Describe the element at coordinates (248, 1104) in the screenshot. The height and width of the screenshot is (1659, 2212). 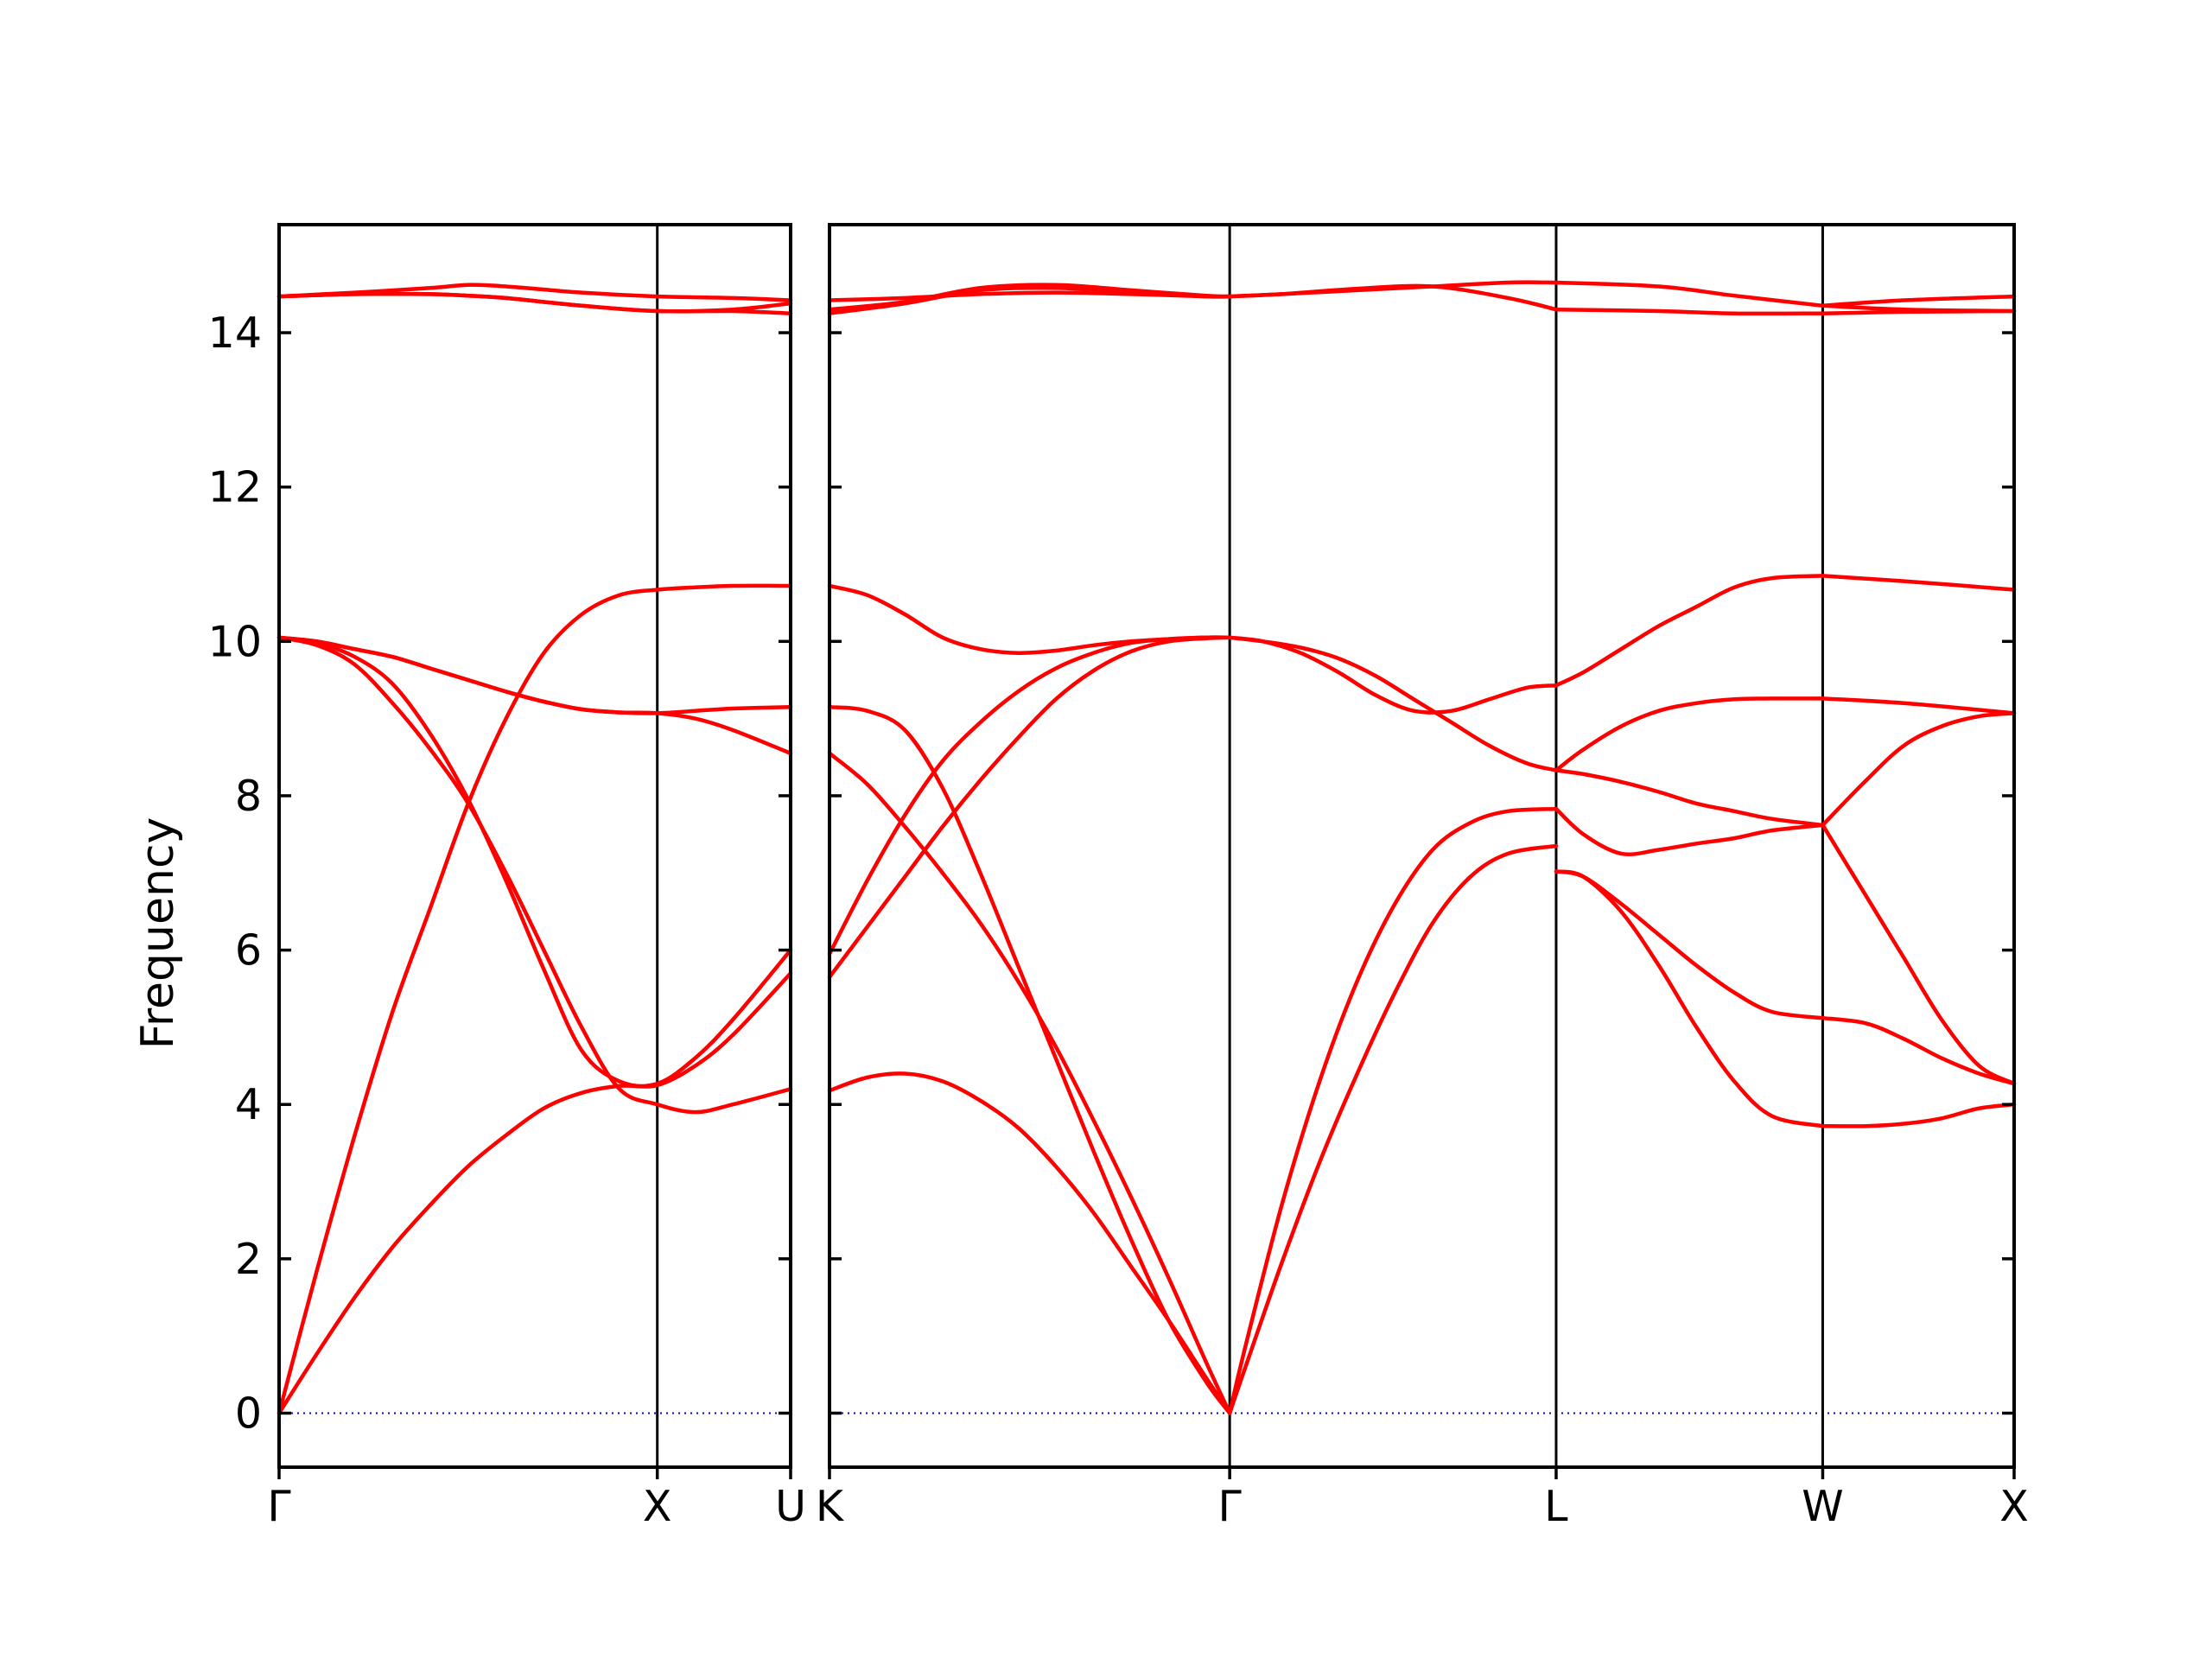
I see `y-tick-label: 4` at that location.